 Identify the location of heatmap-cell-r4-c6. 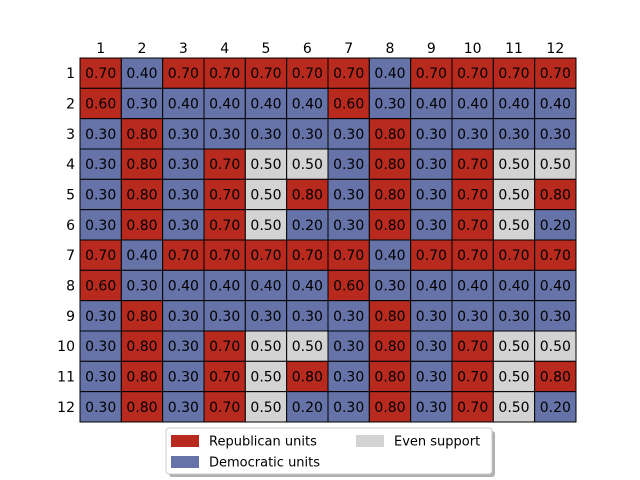
(307, 164).